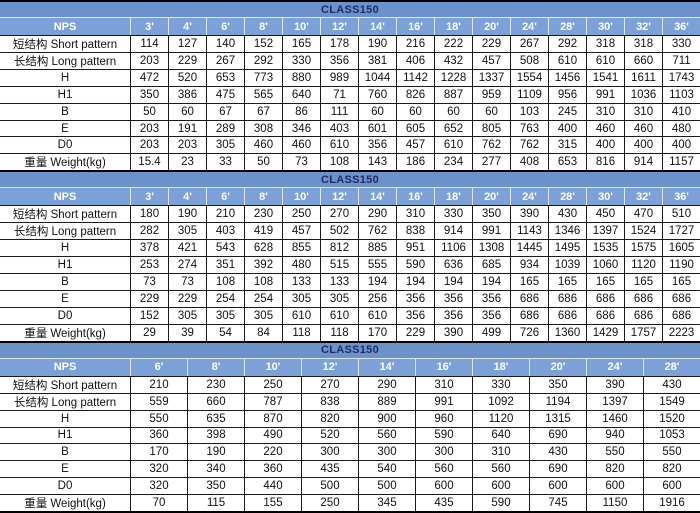 This screenshot has width=700, height=513. What do you see at coordinates (415, 44) in the screenshot?
I see `data-cell: 216` at bounding box center [415, 44].